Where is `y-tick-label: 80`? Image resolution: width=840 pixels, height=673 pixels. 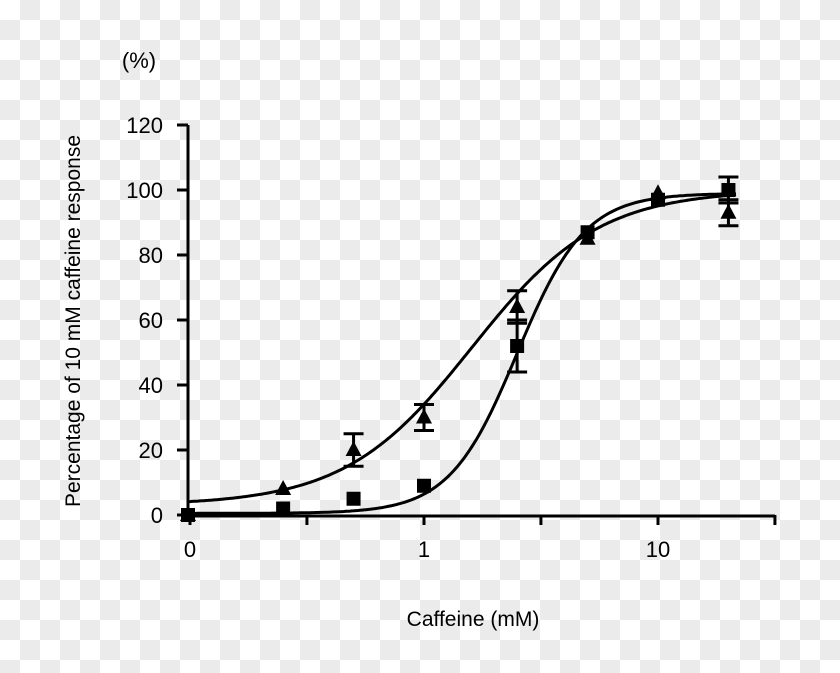
y-tick-label: 80 is located at coordinates (151, 255).